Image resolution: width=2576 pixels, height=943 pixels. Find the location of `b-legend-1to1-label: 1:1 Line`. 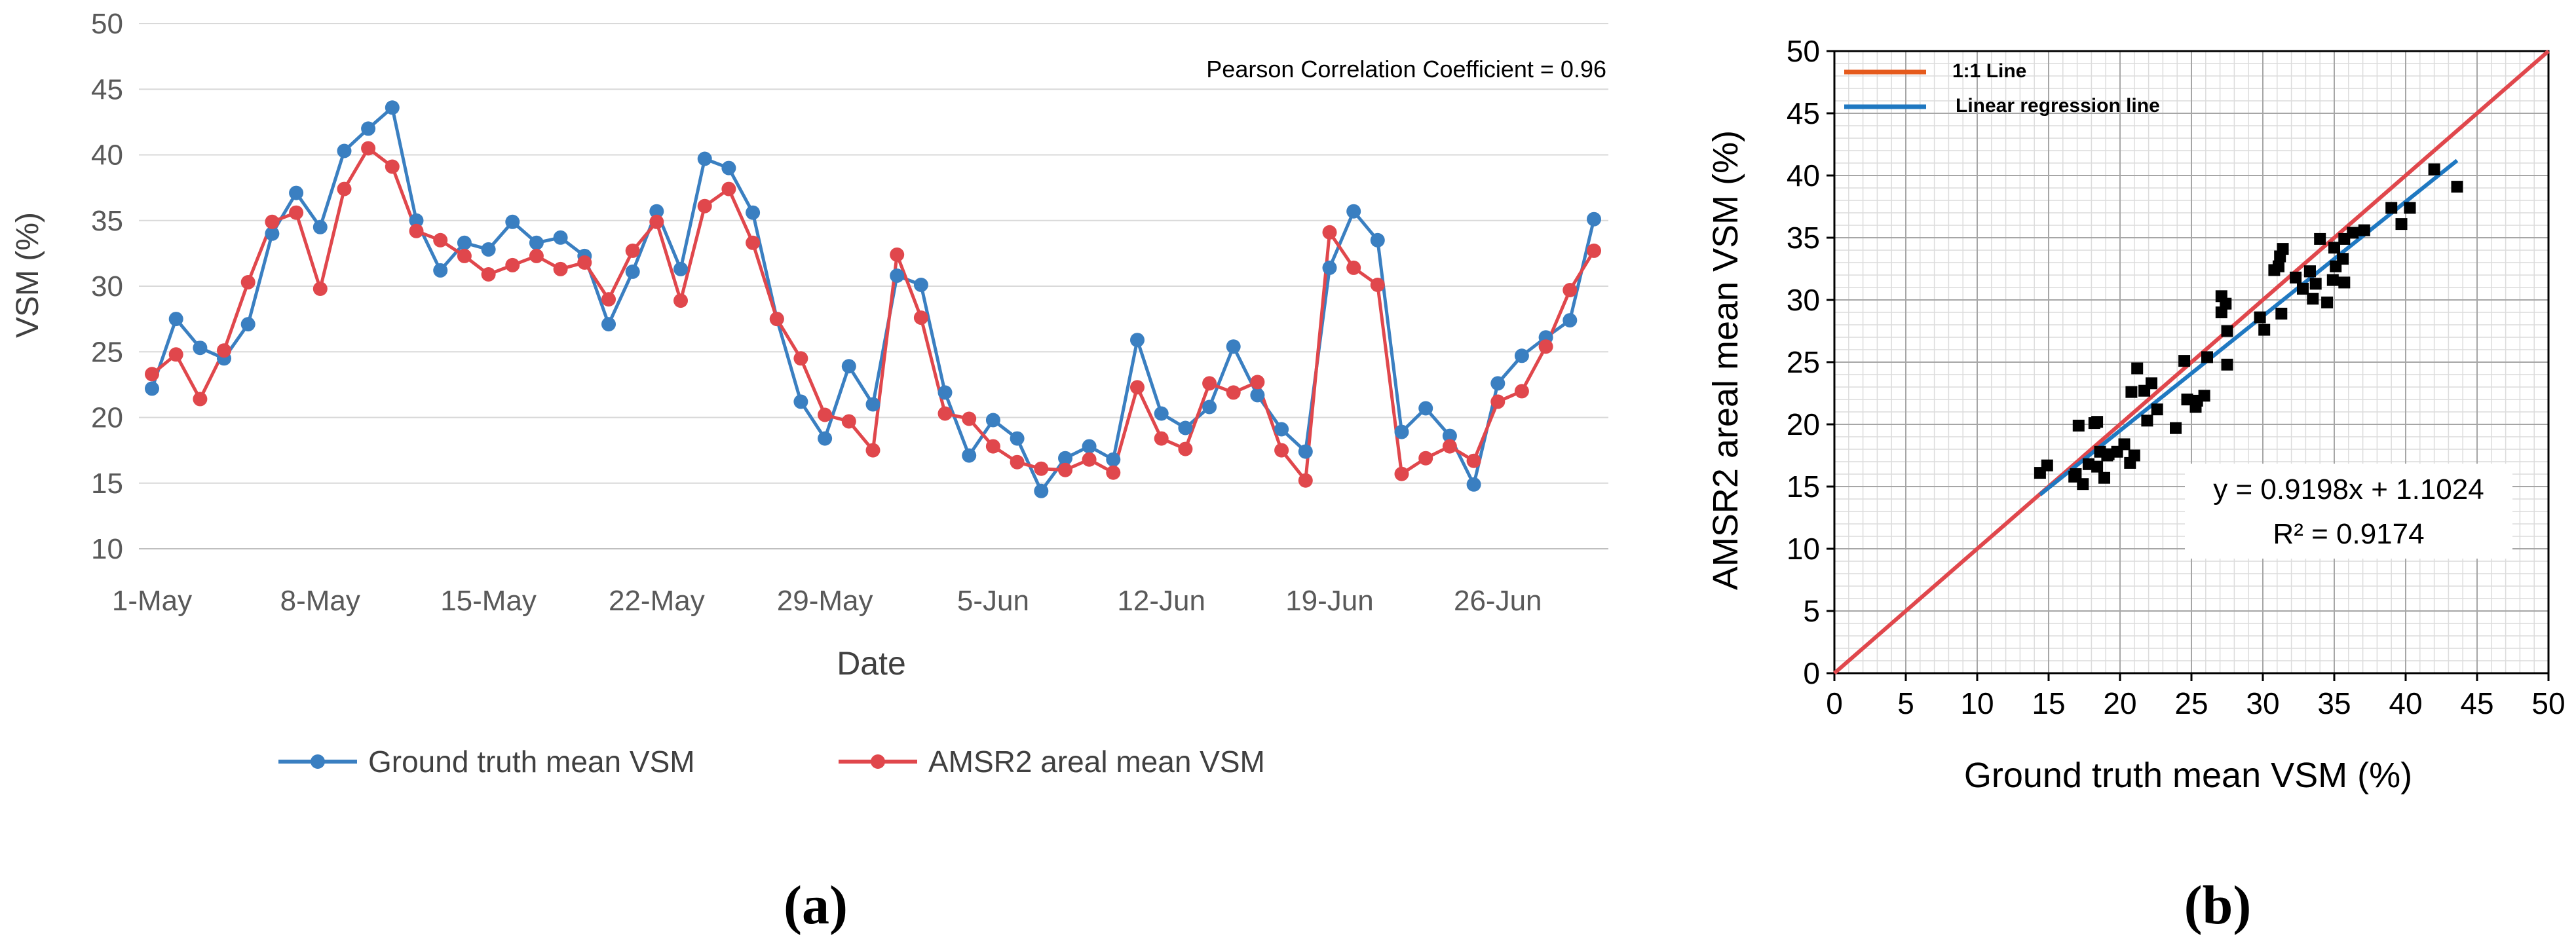

b-legend-1to1-label: 1:1 Line is located at coordinates (1989, 71).